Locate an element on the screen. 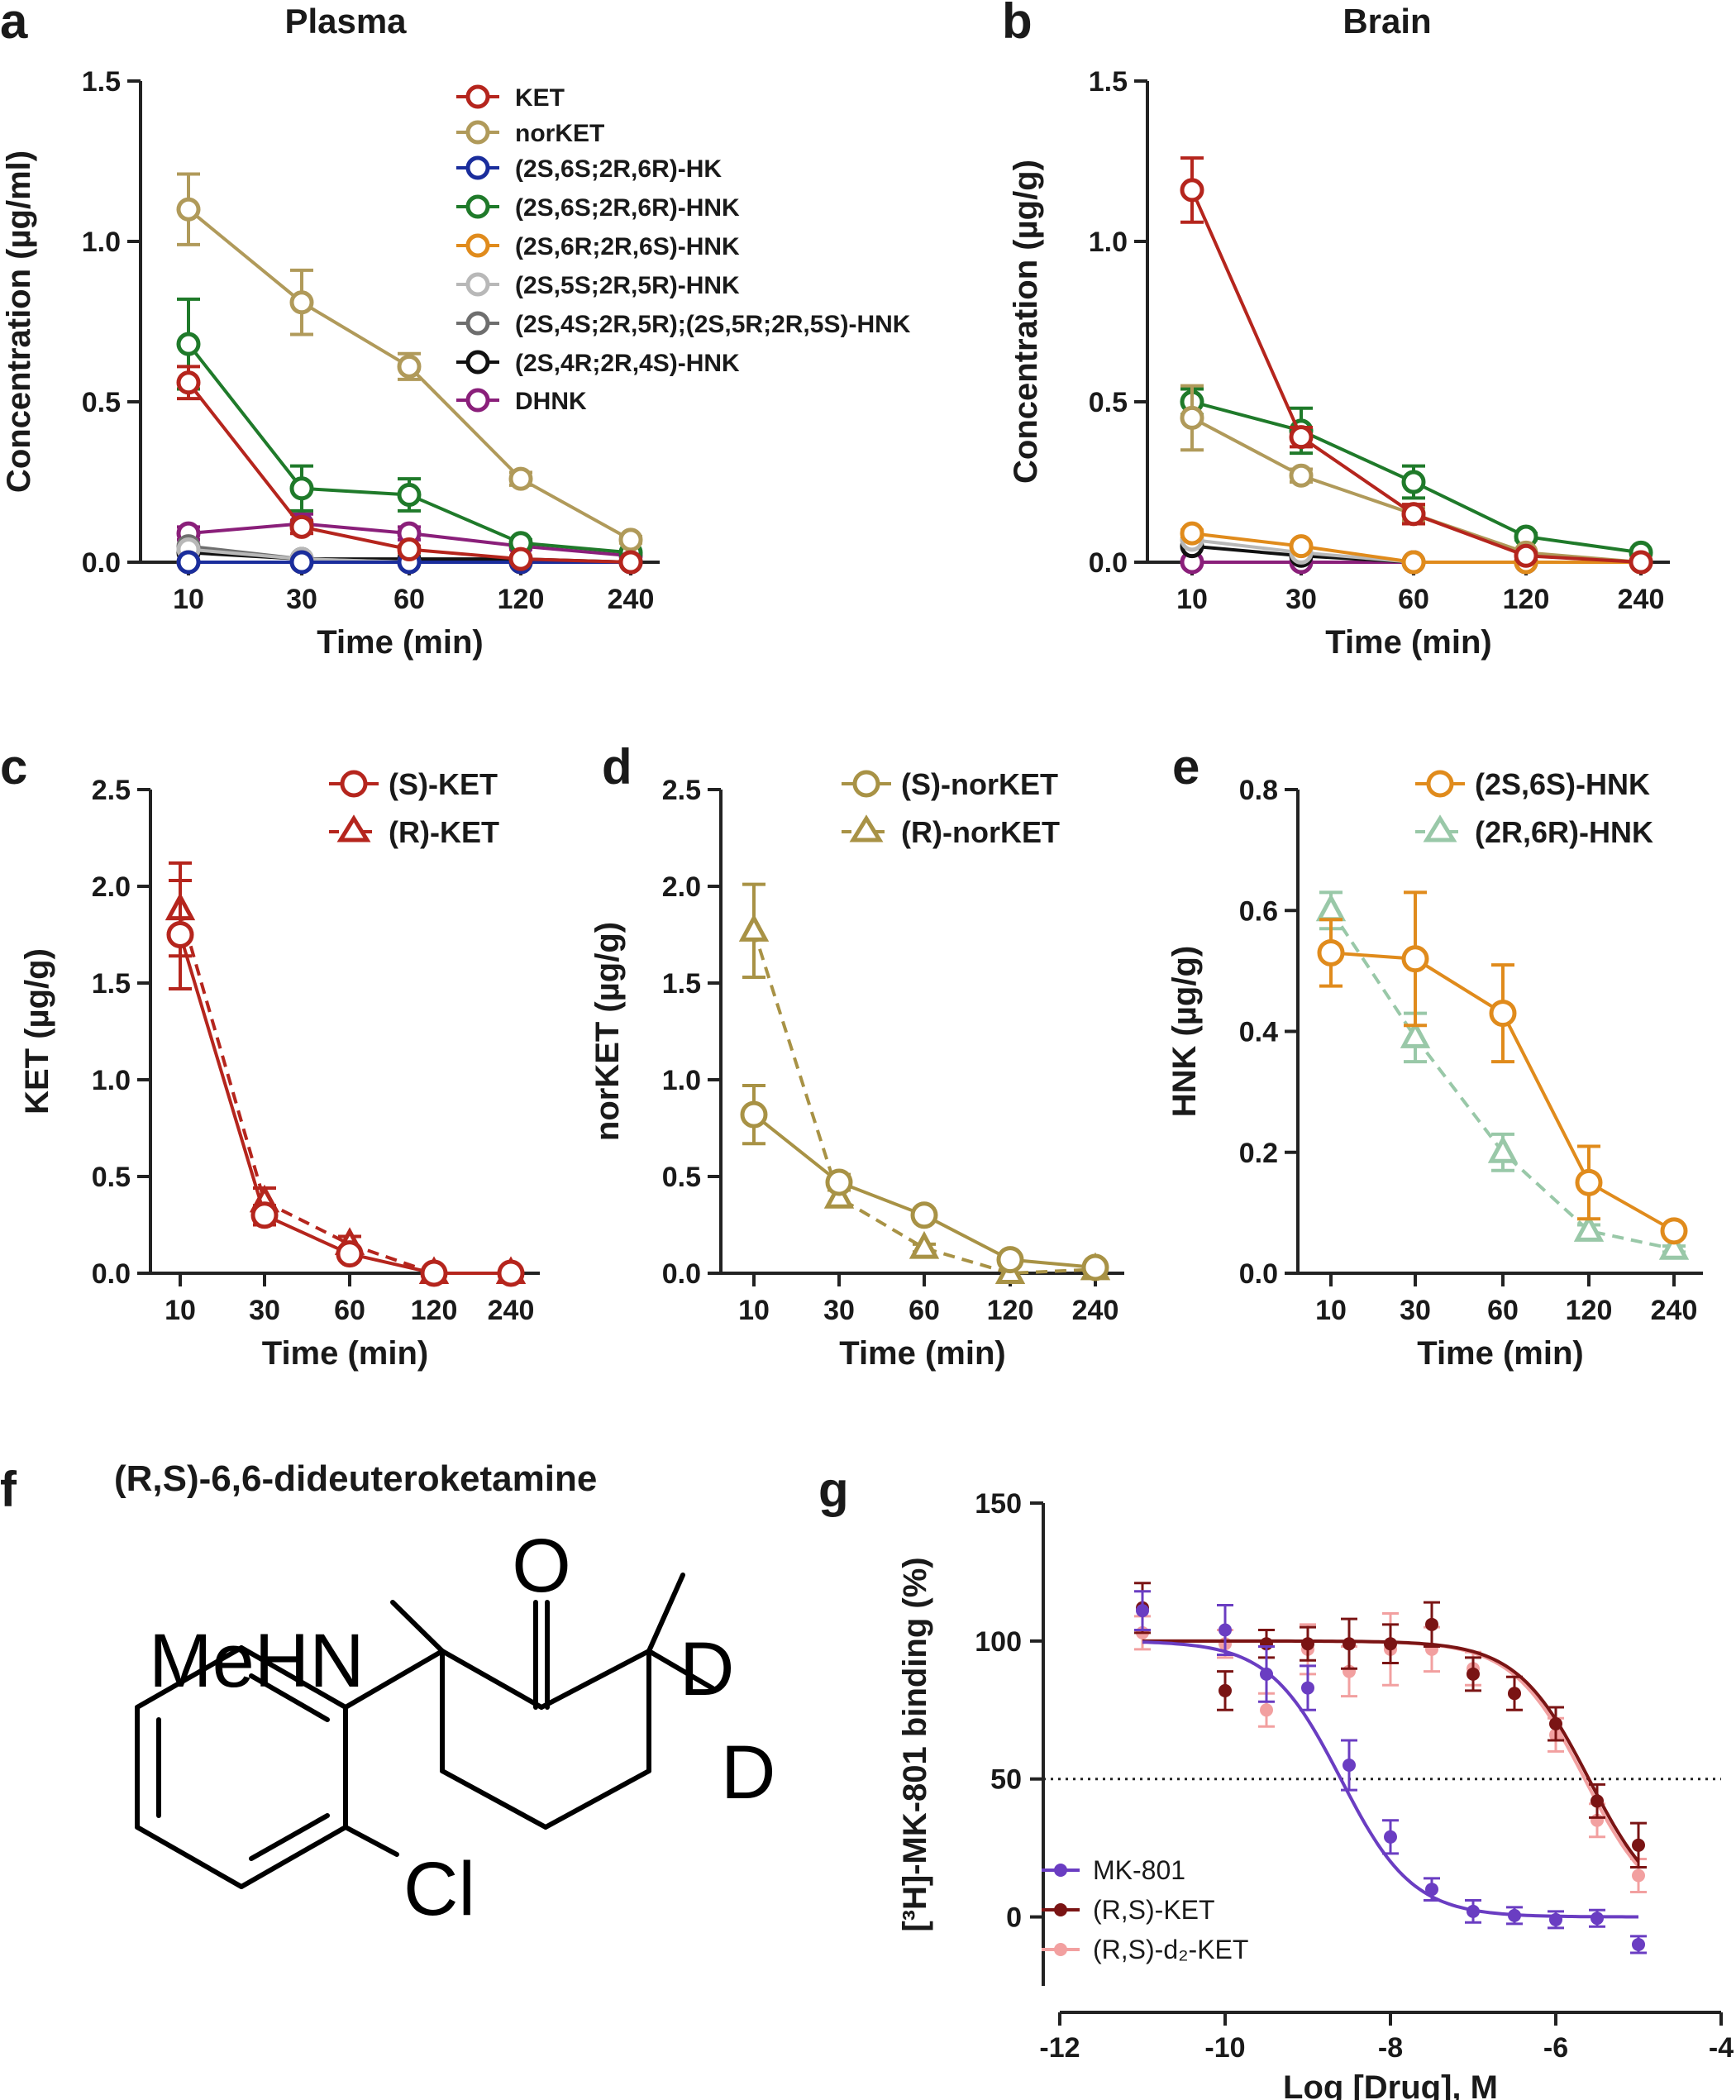 Image resolution: width=1736 pixels, height=2100 pixels. x-tick-label: 120 is located at coordinates (1527, 599).